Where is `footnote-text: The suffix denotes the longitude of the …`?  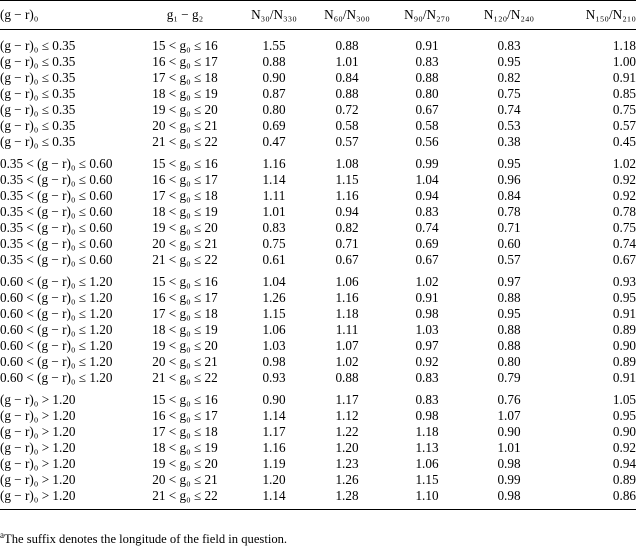 footnote-text: The suffix denotes the longitude of the … is located at coordinates (146, 539).